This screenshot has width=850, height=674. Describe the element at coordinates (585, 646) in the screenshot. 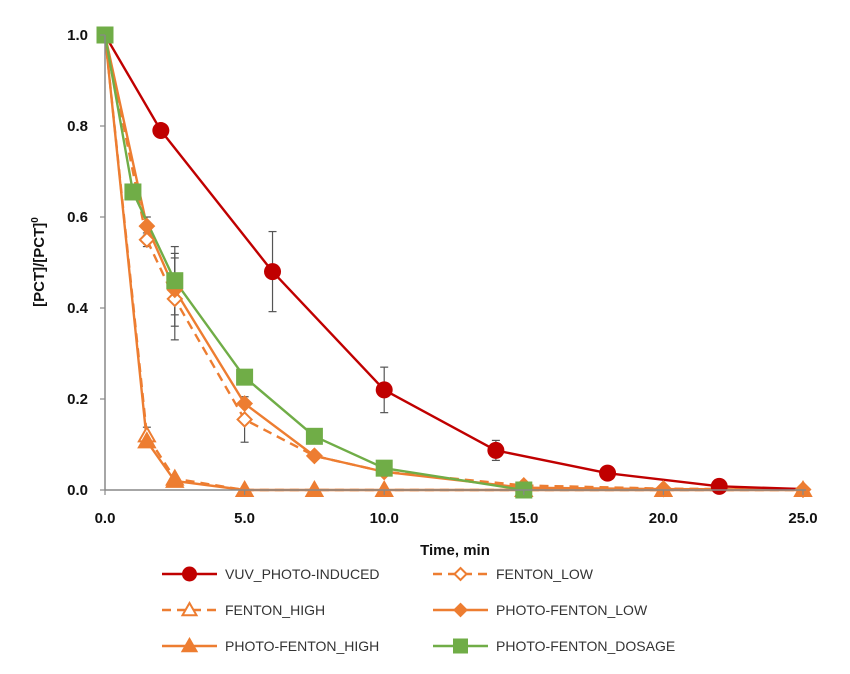

I see `legend-label: PHOTO-FENTON_DOSAGE` at that location.